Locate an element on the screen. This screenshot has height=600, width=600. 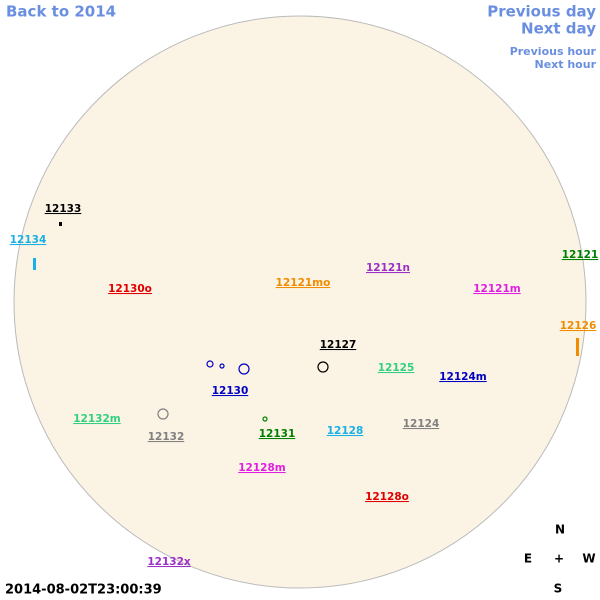
compass-west: W is located at coordinates (588, 559).